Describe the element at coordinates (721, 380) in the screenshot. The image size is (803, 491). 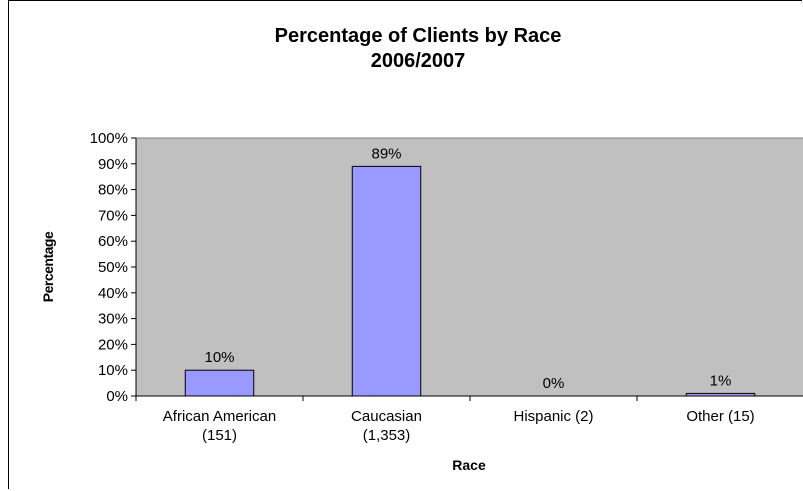
I see `data-label: 1%` at that location.